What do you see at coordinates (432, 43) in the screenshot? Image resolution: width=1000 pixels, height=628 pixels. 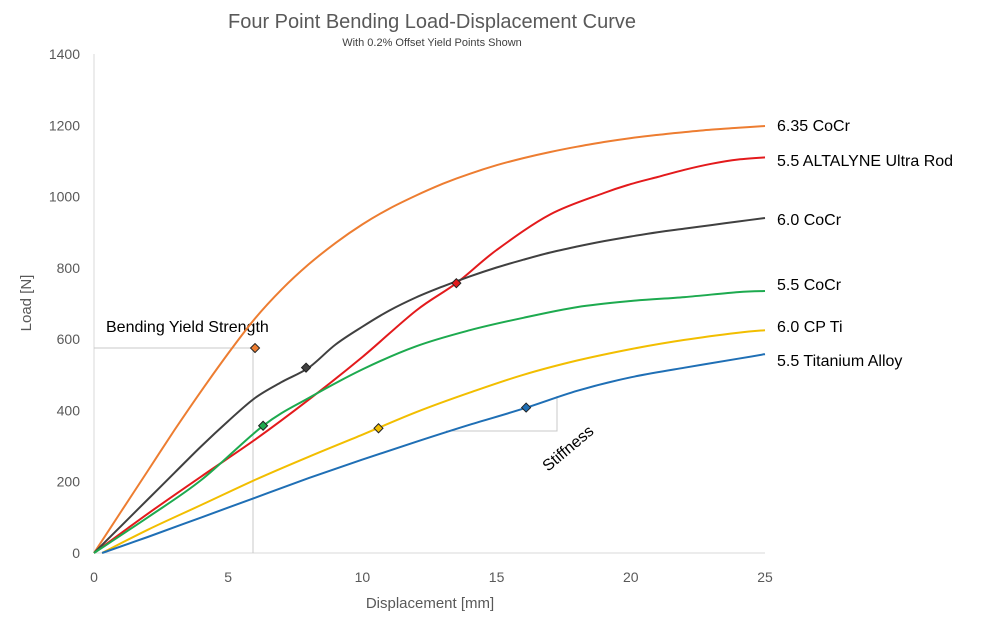 I see `chart-subtitle: With 0.2% Offset Yield Points Shown` at bounding box center [432, 43].